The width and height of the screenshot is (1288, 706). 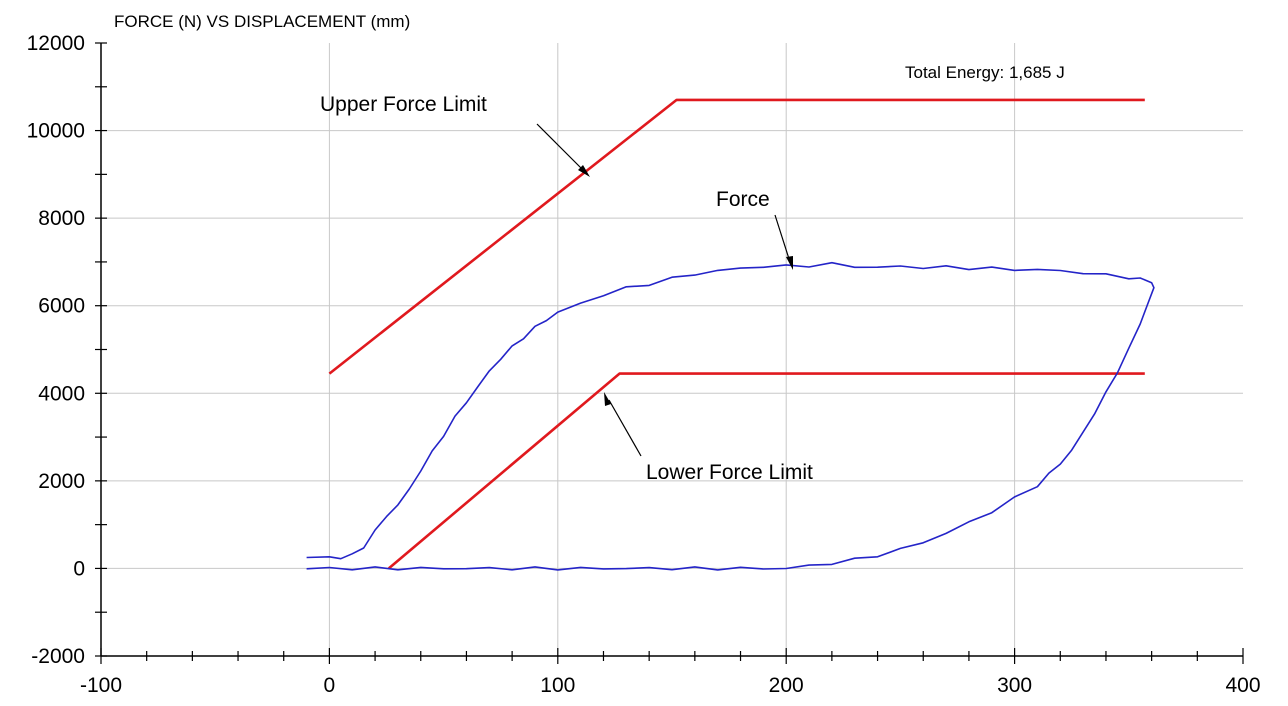 I want to click on x-tick-label: 200, so click(x=786, y=685).